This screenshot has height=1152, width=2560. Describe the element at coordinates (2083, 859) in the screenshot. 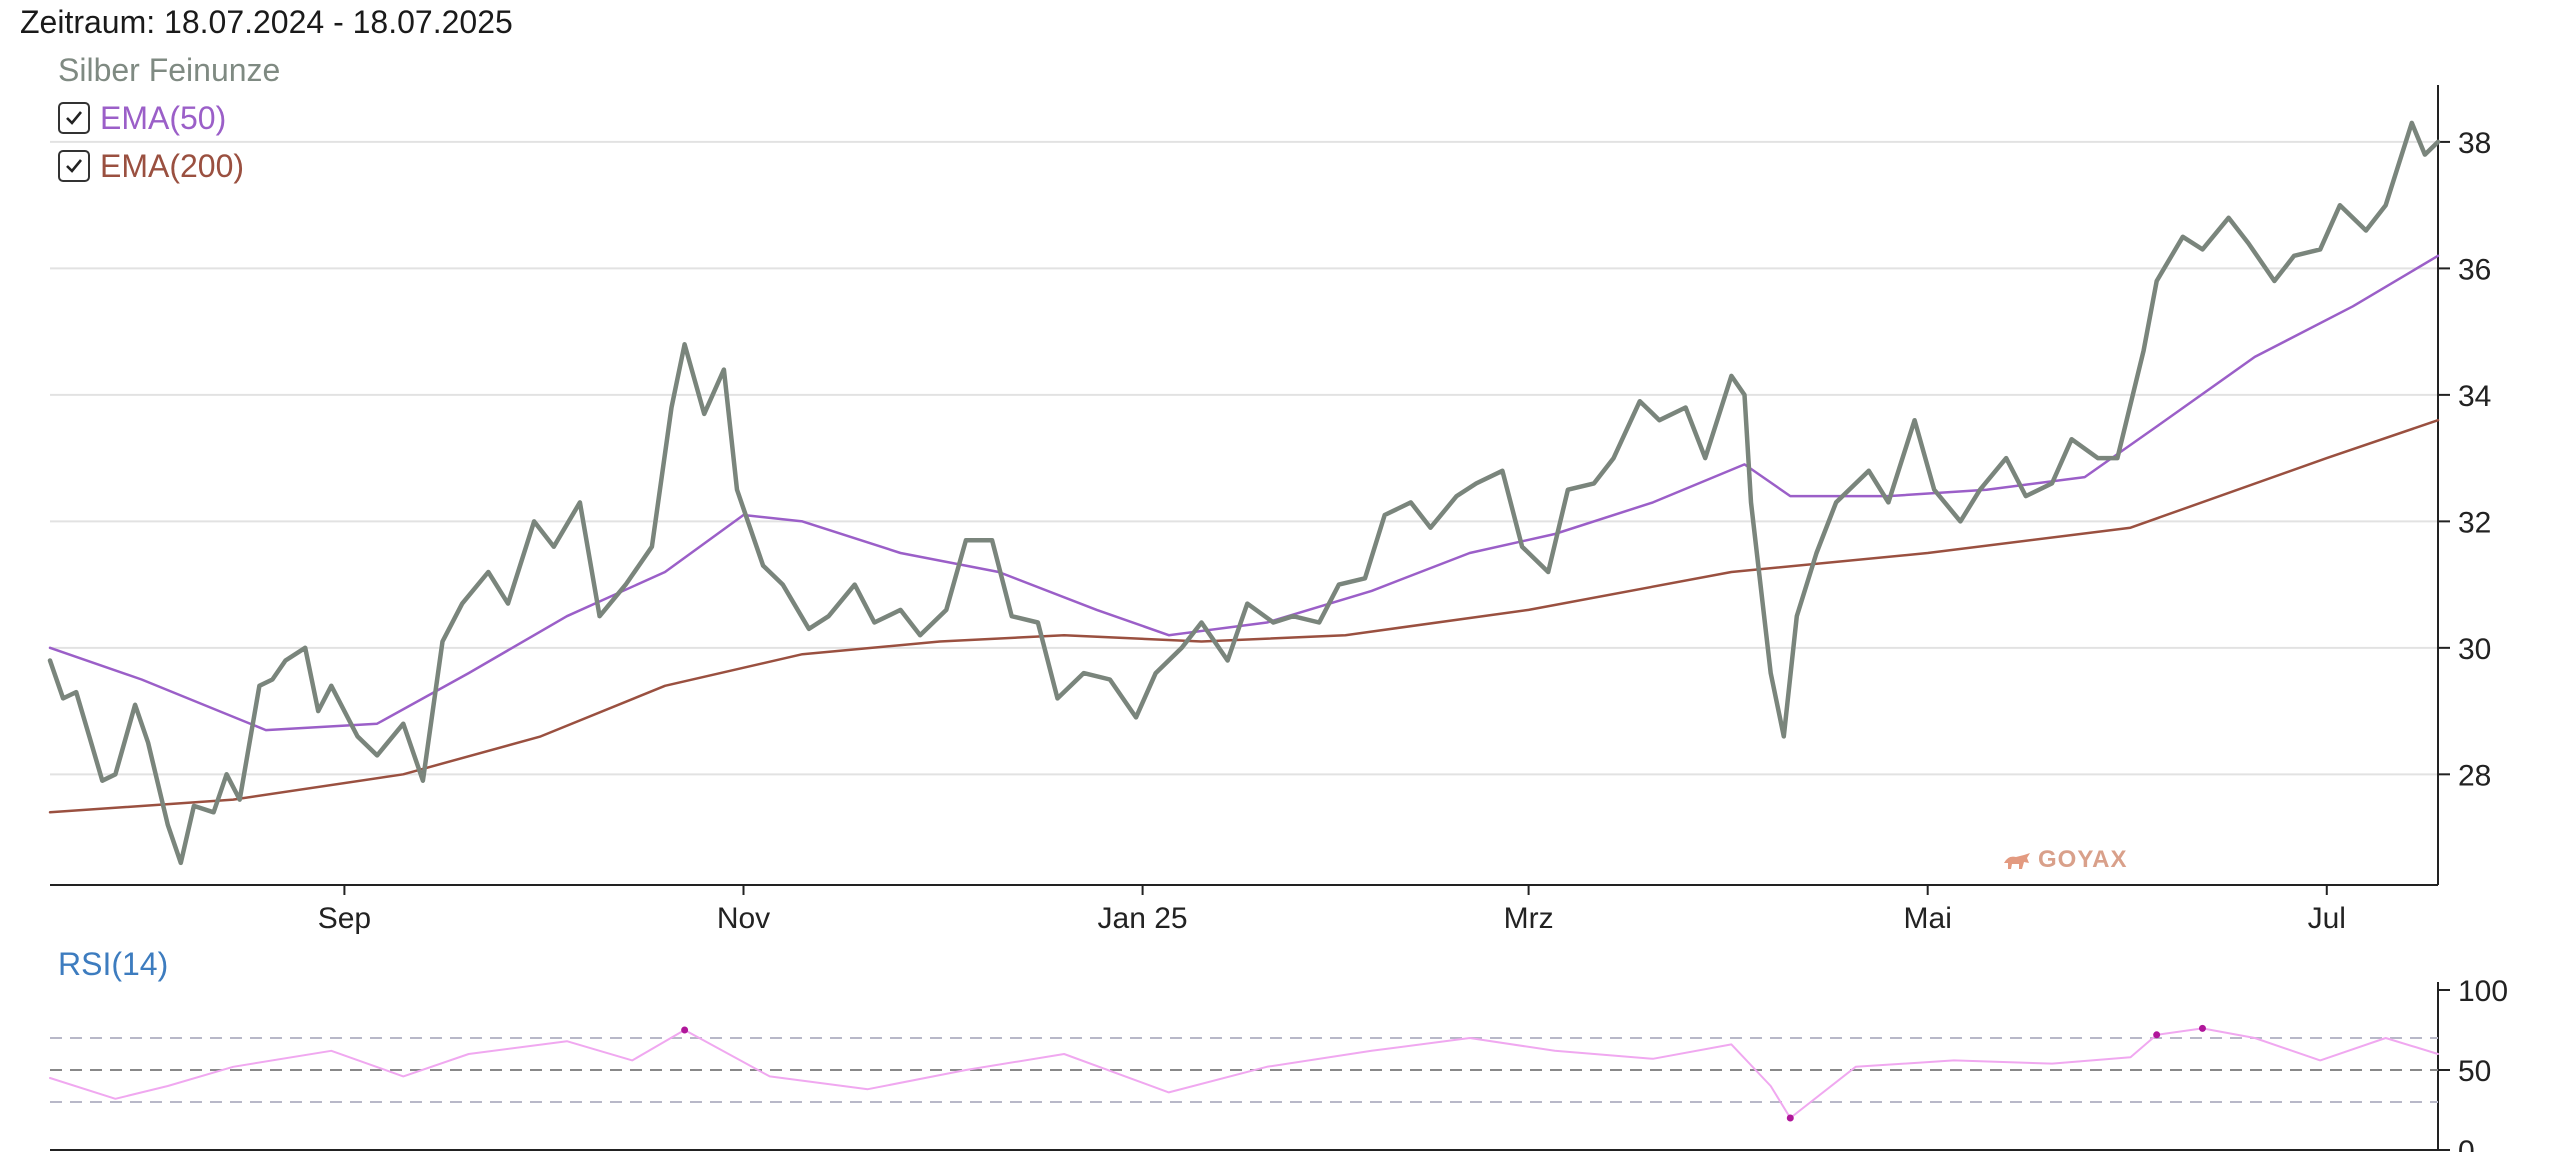

I see `watermark-text: GOYAX` at that location.